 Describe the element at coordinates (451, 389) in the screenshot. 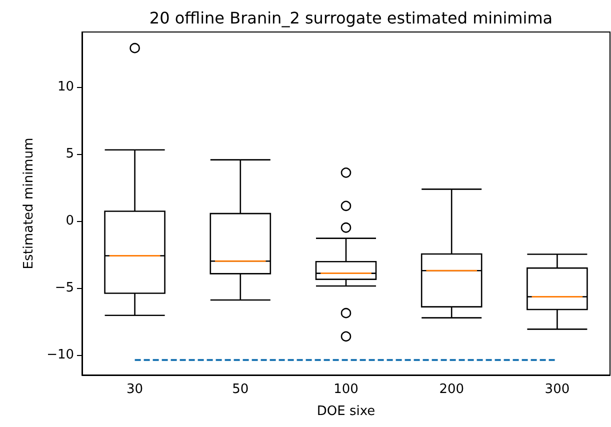

I see `x-tick-label: 200` at that location.